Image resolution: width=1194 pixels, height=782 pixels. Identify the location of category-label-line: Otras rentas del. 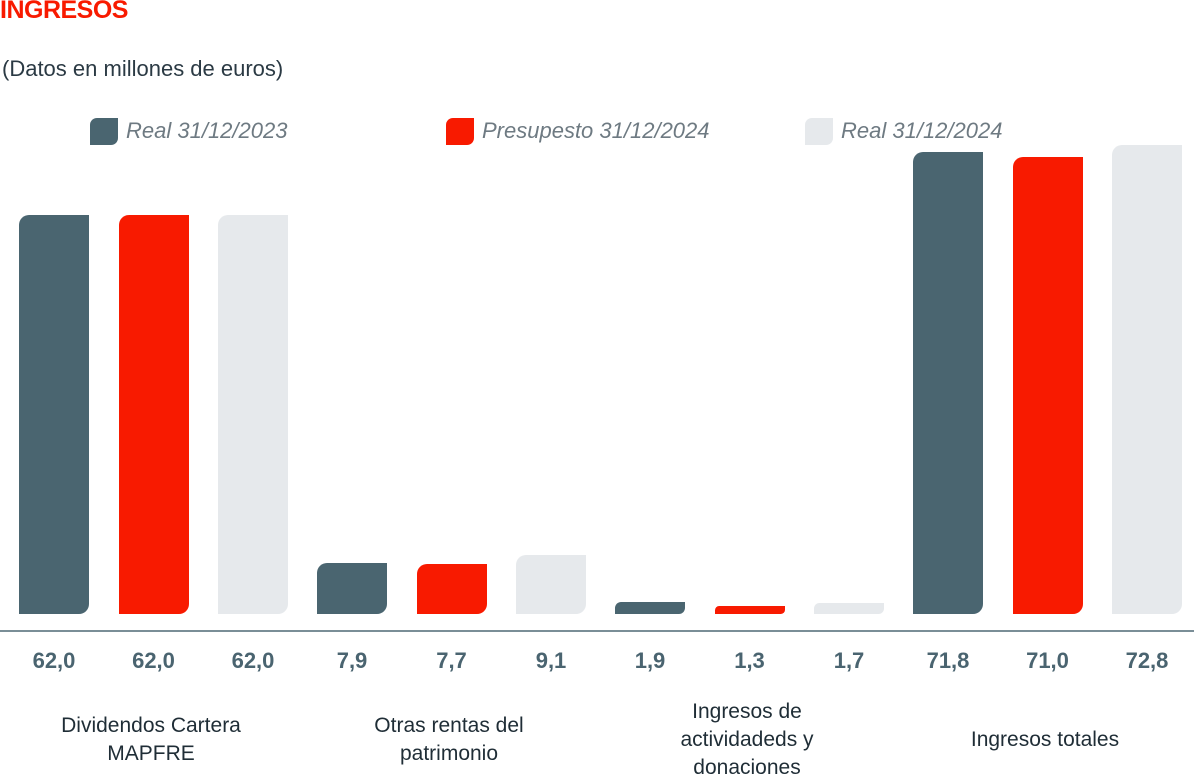
(449, 725).